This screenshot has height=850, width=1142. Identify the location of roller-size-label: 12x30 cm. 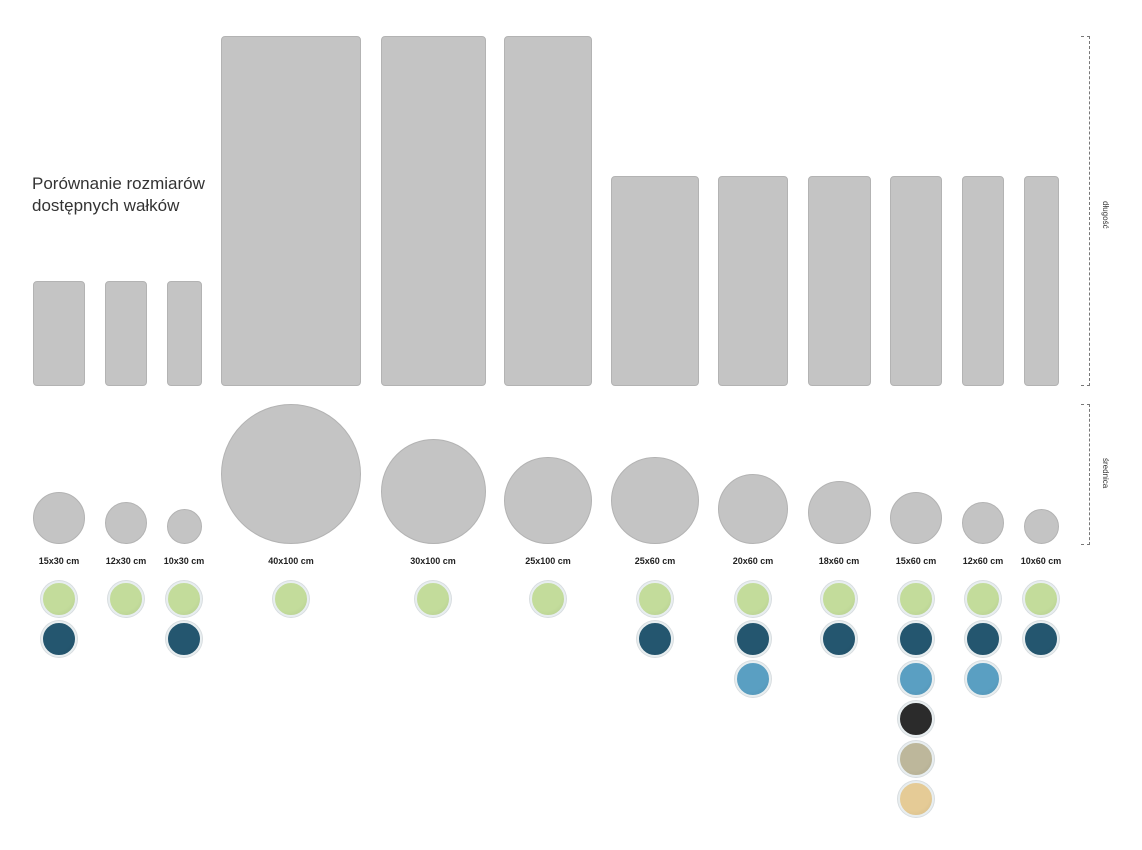
(126, 561).